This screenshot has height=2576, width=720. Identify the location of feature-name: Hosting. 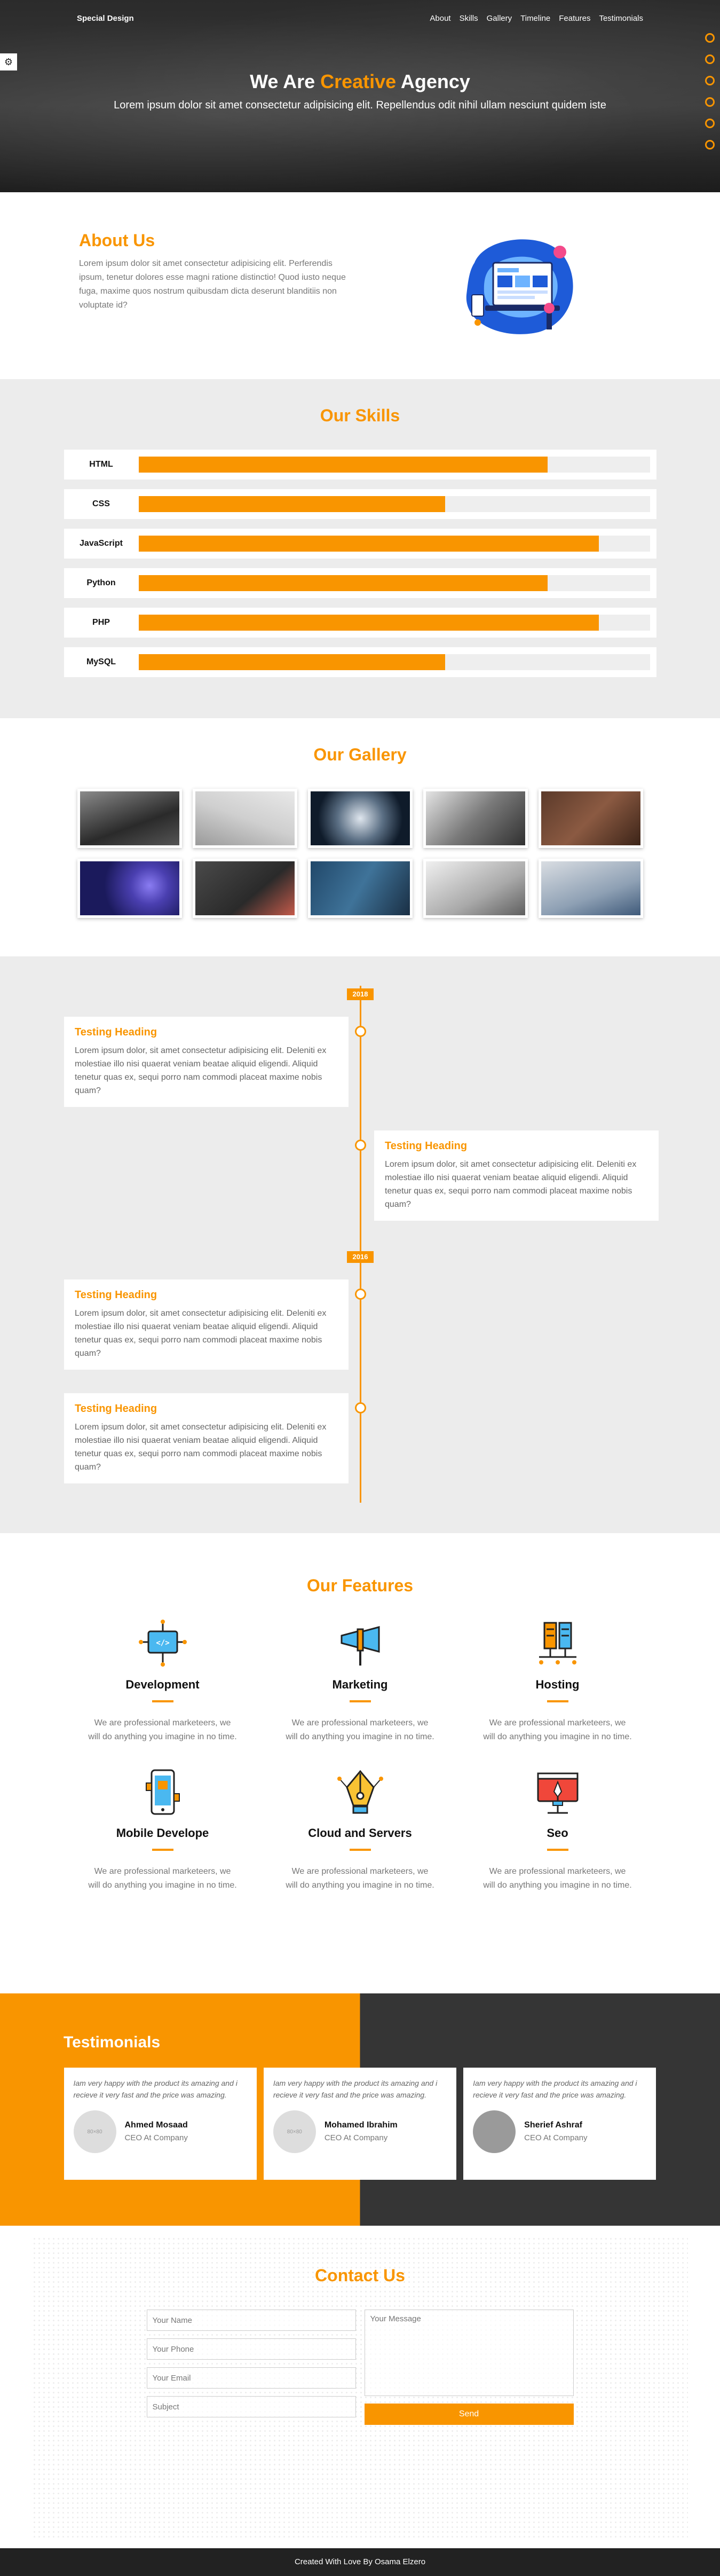
(557, 1685).